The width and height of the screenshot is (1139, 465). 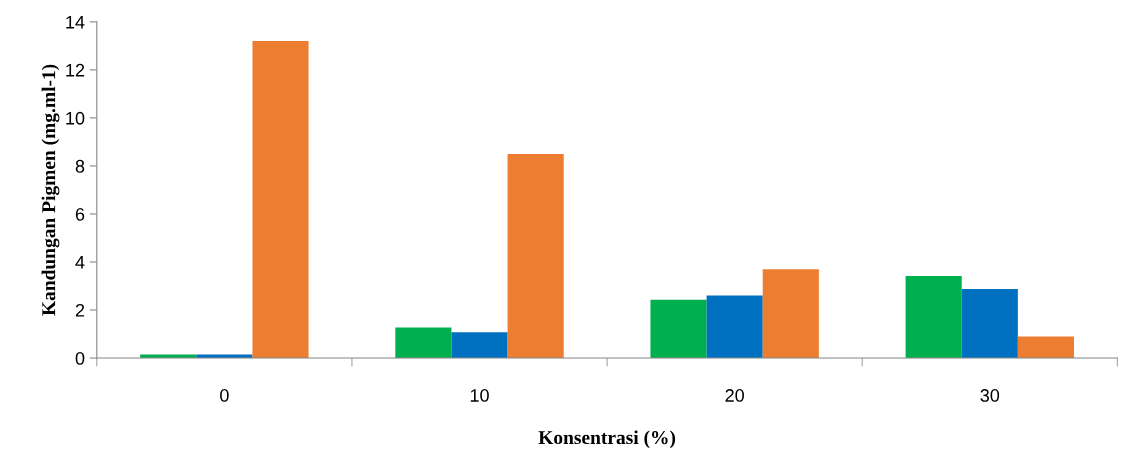 What do you see at coordinates (734, 395) in the screenshot?
I see `x-tick-label: 20` at bounding box center [734, 395].